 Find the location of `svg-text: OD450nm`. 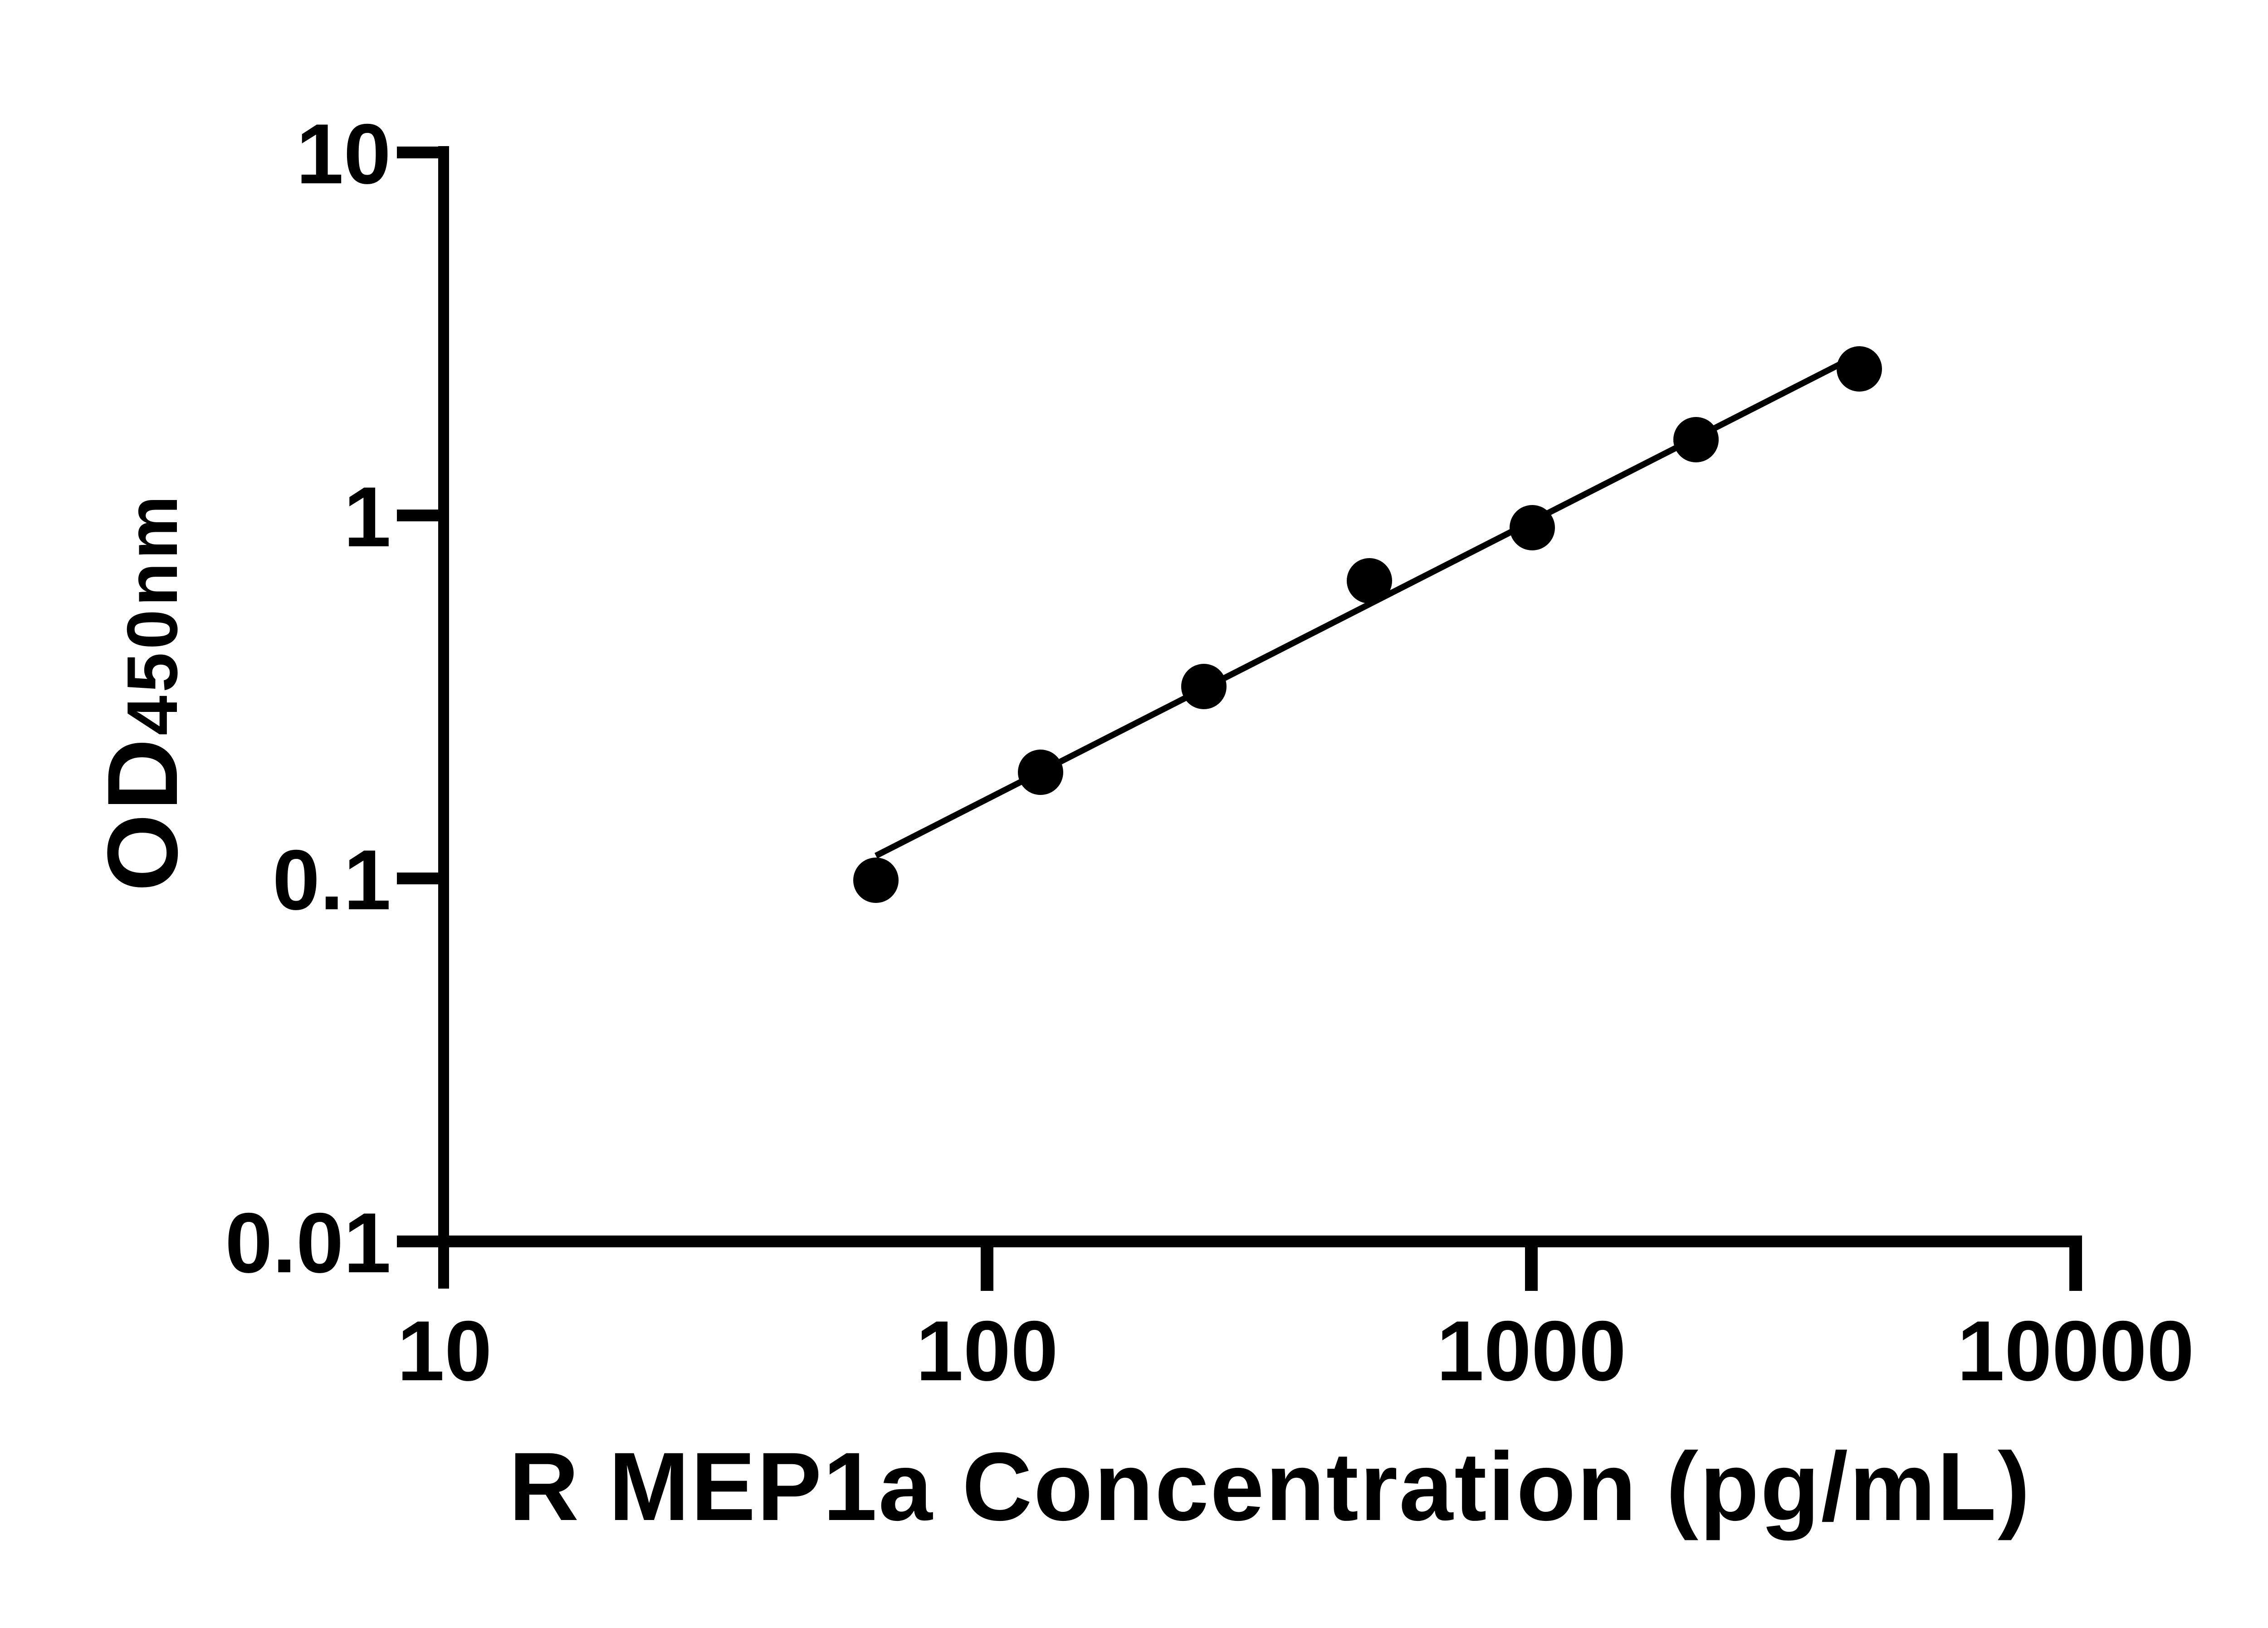

svg-text: OD450nm is located at coordinates (143, 692).